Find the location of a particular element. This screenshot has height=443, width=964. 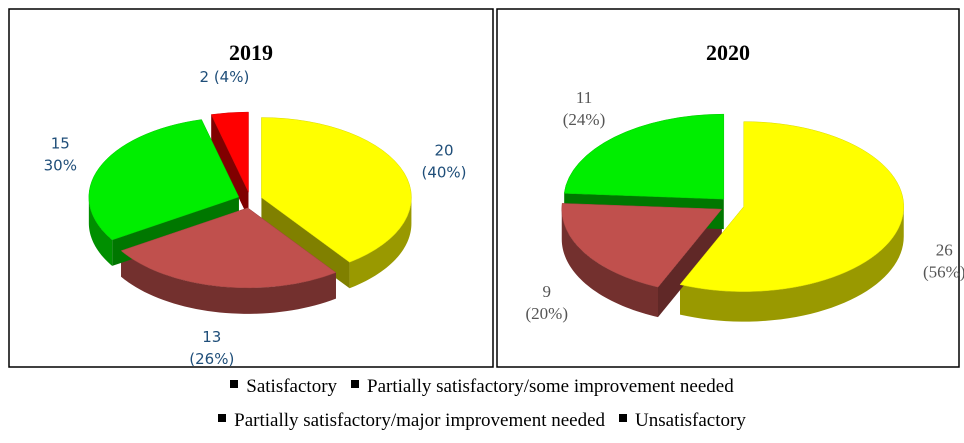

data-label: (26%) is located at coordinates (211, 359).